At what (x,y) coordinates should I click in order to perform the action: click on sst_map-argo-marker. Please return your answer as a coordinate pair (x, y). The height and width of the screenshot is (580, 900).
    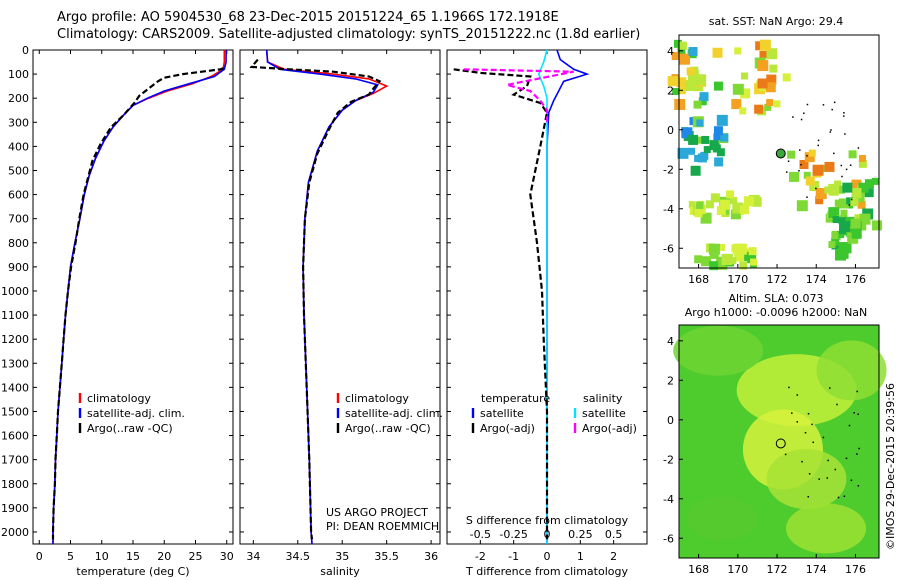
    Looking at the image, I should click on (780, 153).